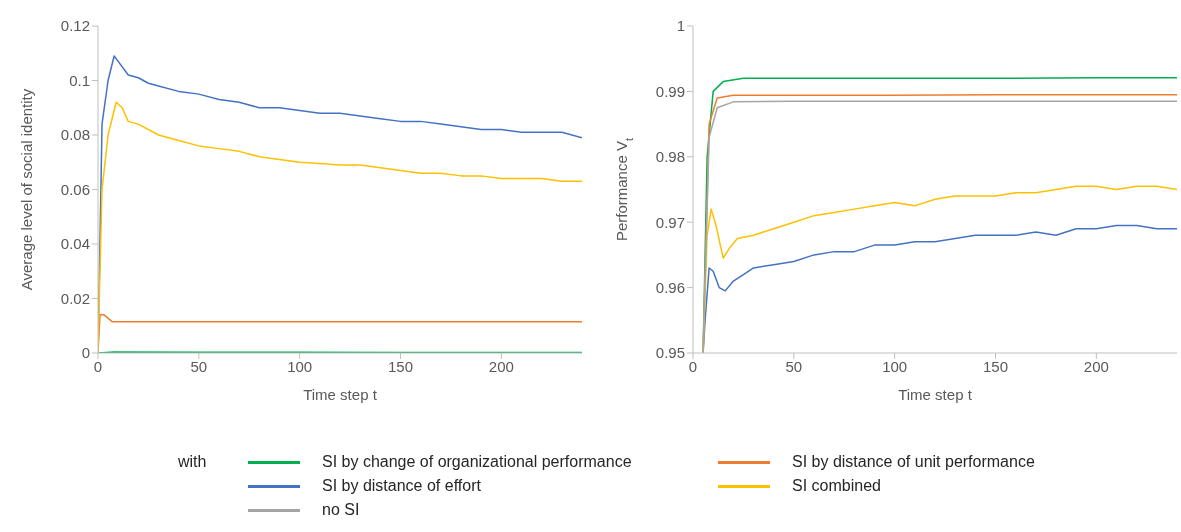 This screenshot has height=532, width=1181. What do you see at coordinates (401, 486) in the screenshot?
I see `legend-label: SI by distance of effort` at bounding box center [401, 486].